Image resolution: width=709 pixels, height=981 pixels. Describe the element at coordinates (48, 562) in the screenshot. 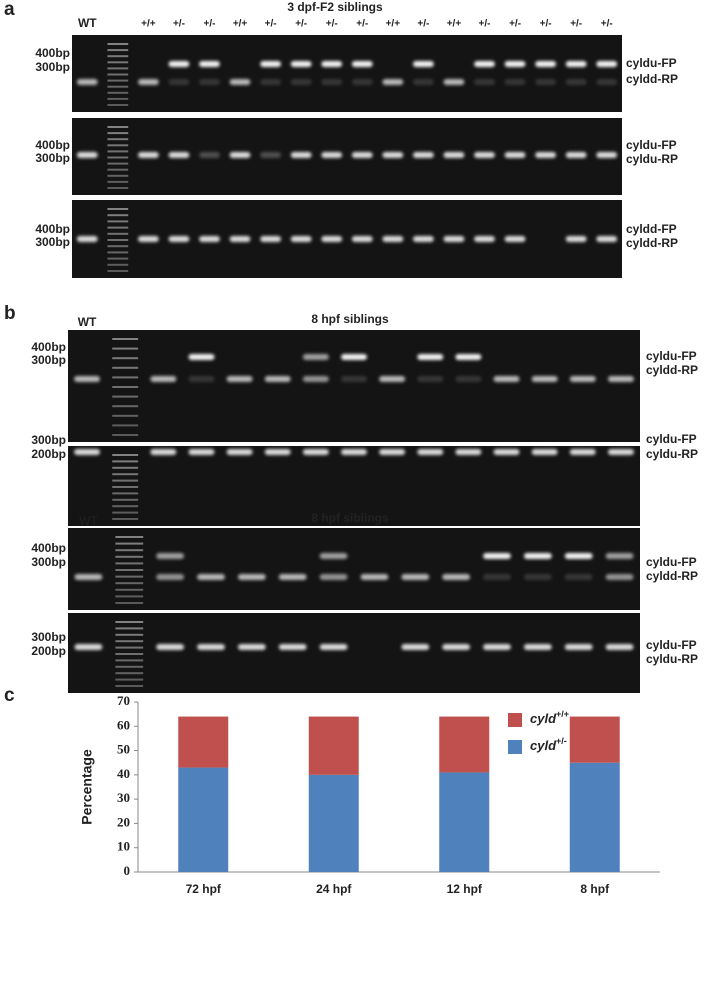

I see `size-label: 300bp` at that location.